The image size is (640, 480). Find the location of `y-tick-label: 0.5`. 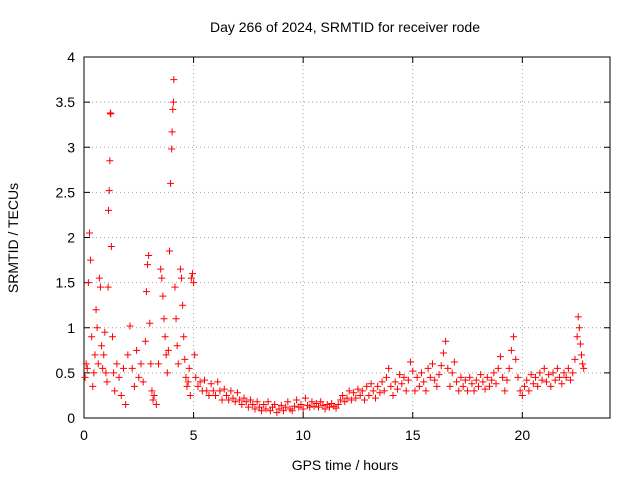

y-tick-label: 0.5 is located at coordinates (66, 373).